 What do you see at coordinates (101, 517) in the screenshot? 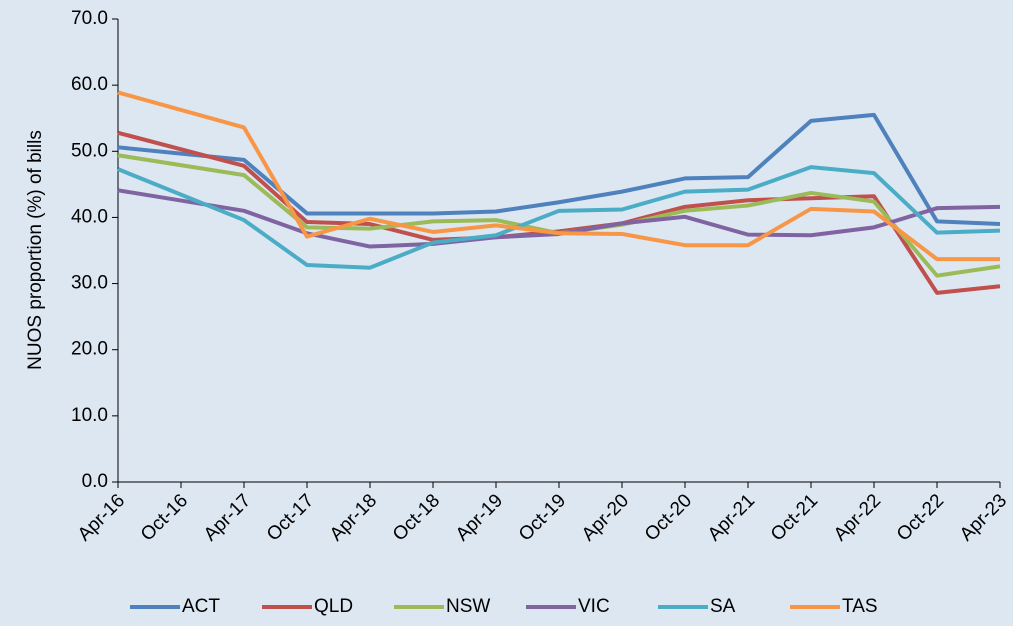
I see `x-tick-label: Apr-16` at bounding box center [101, 517].